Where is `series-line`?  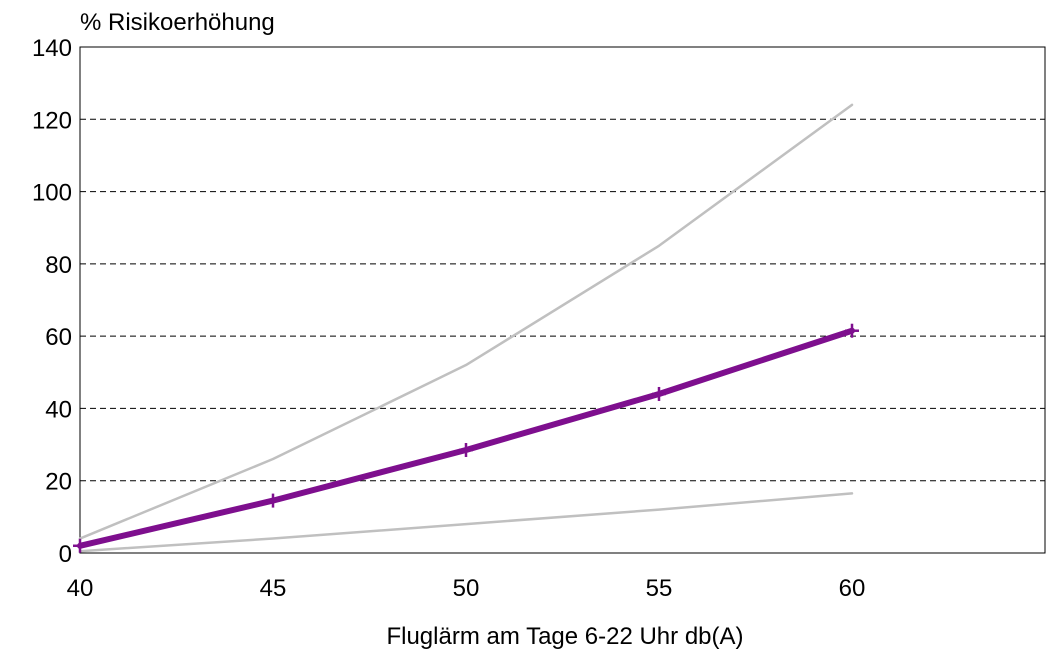
series-line is located at coordinates (466, 522).